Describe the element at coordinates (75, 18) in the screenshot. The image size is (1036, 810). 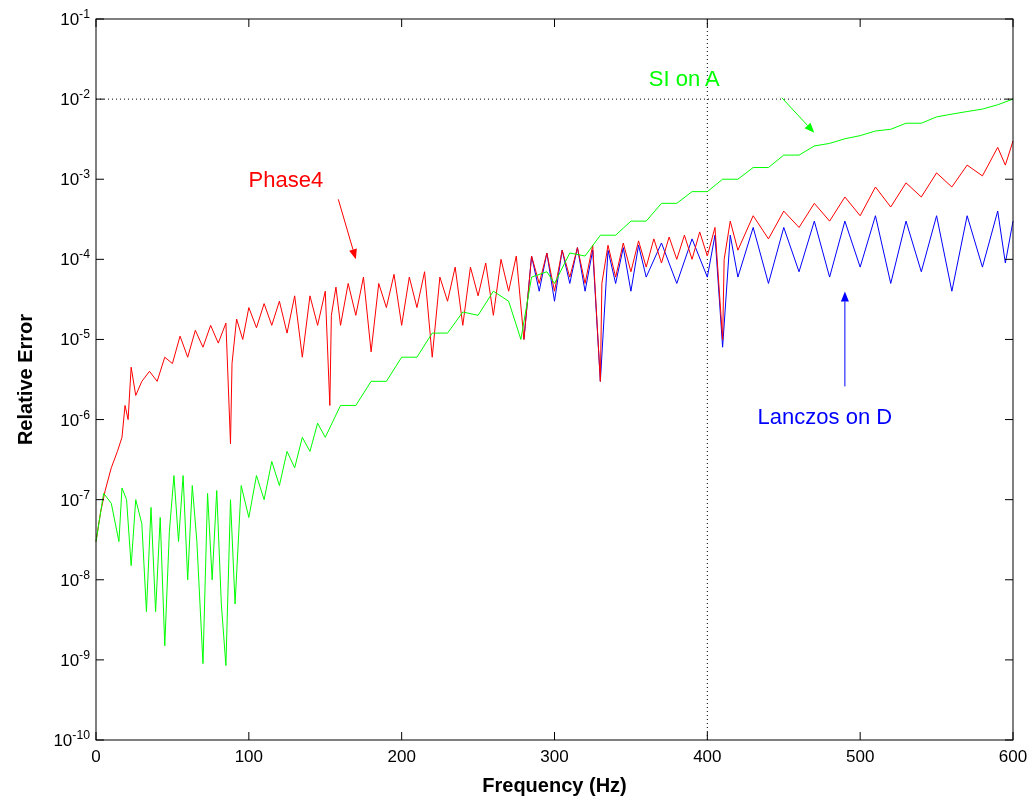
I see `y-tick-label: 10$^{-1}$` at that location.